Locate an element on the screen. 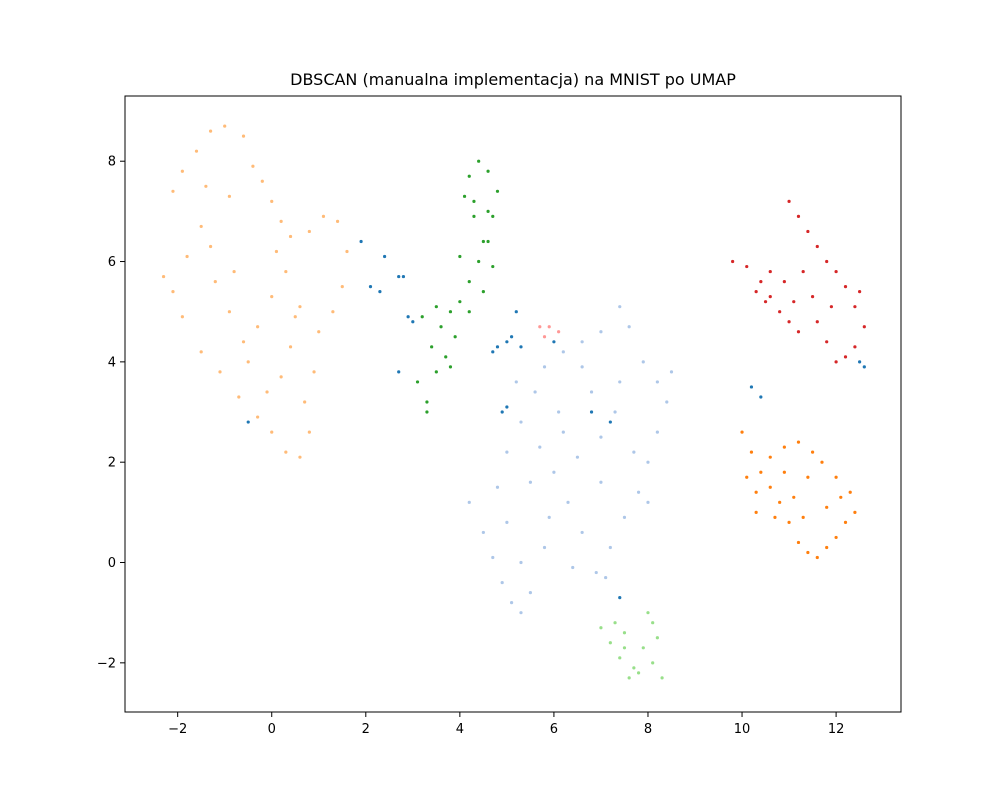 Image resolution: width=1000 pixels, height=800 pixels. y-tick-label: 6 is located at coordinates (112, 262).